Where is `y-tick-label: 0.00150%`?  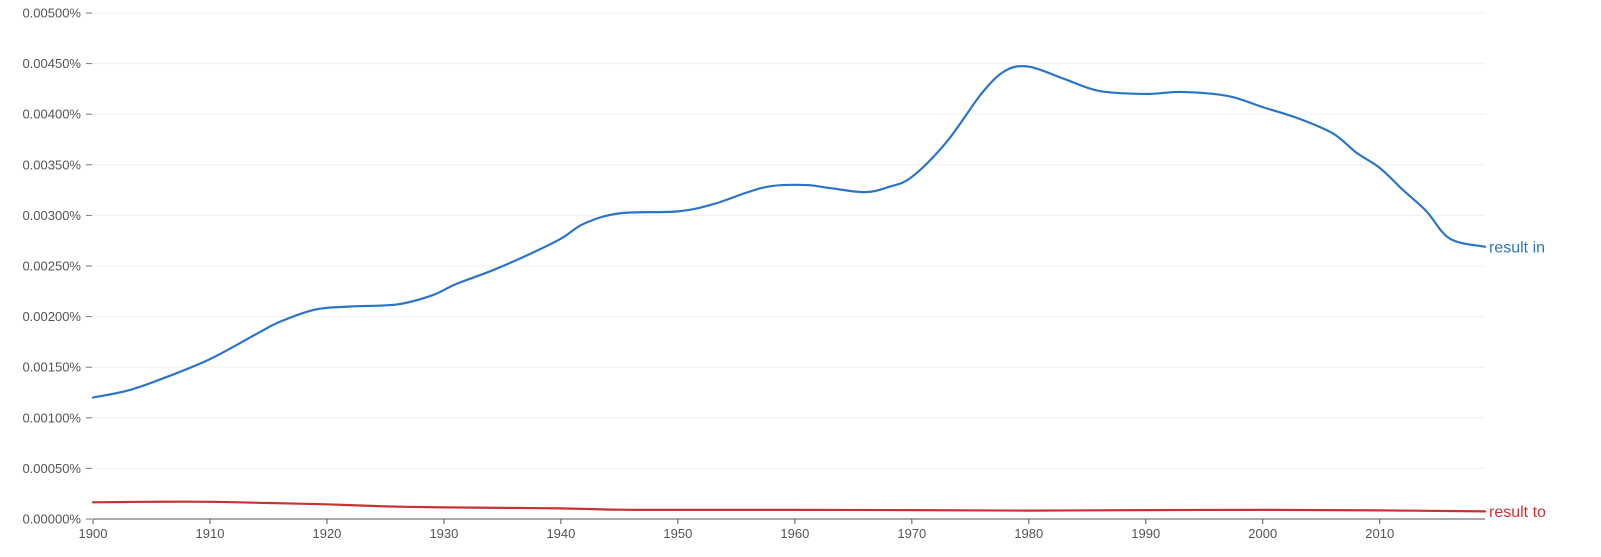
y-tick-label: 0.00150% is located at coordinates (51, 367).